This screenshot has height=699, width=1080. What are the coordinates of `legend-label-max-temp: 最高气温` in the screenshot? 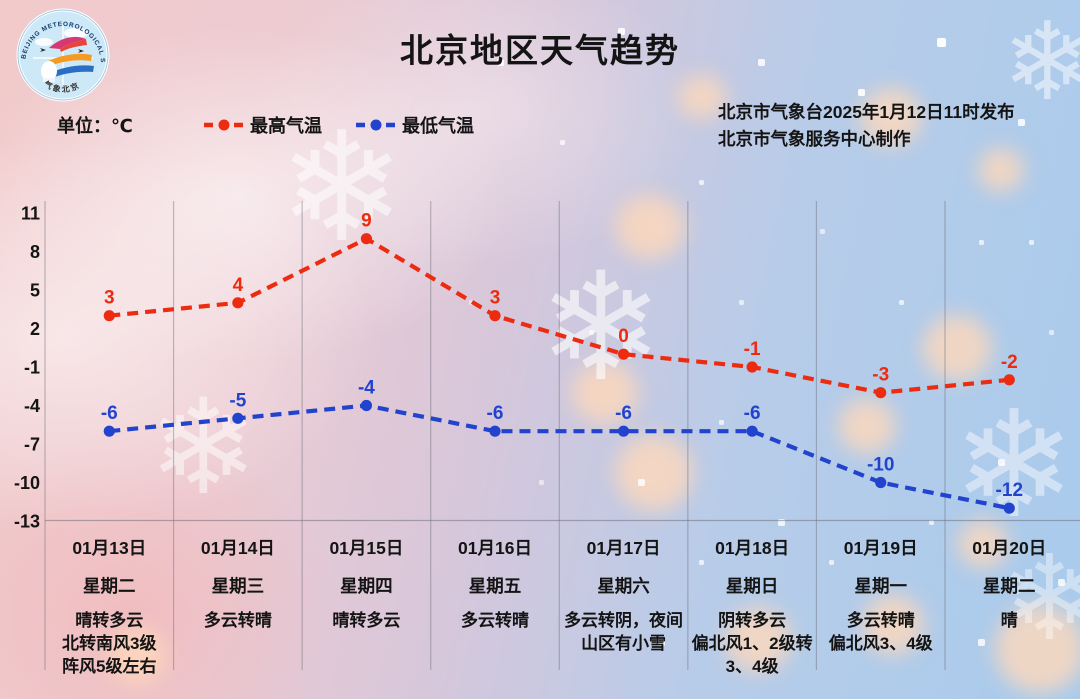 It's located at (286, 126).